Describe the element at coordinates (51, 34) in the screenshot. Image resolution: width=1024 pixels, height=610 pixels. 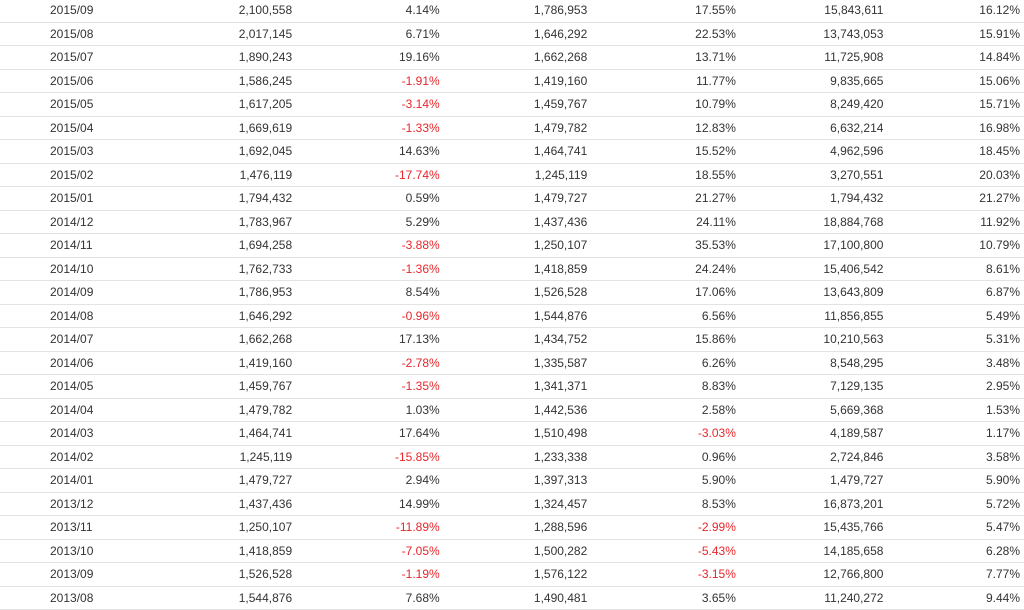
I see `month-cell: 2015/08` at that location.